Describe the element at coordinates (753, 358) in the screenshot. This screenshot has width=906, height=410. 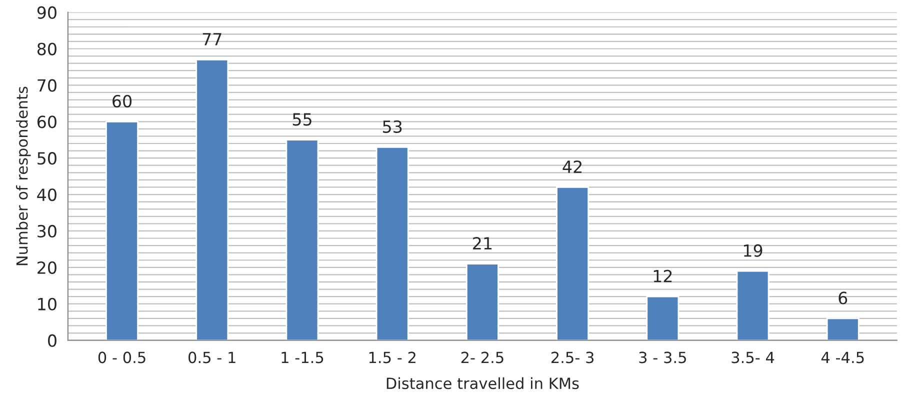
I see `x-tick-label: 3.5- 4` at that location.